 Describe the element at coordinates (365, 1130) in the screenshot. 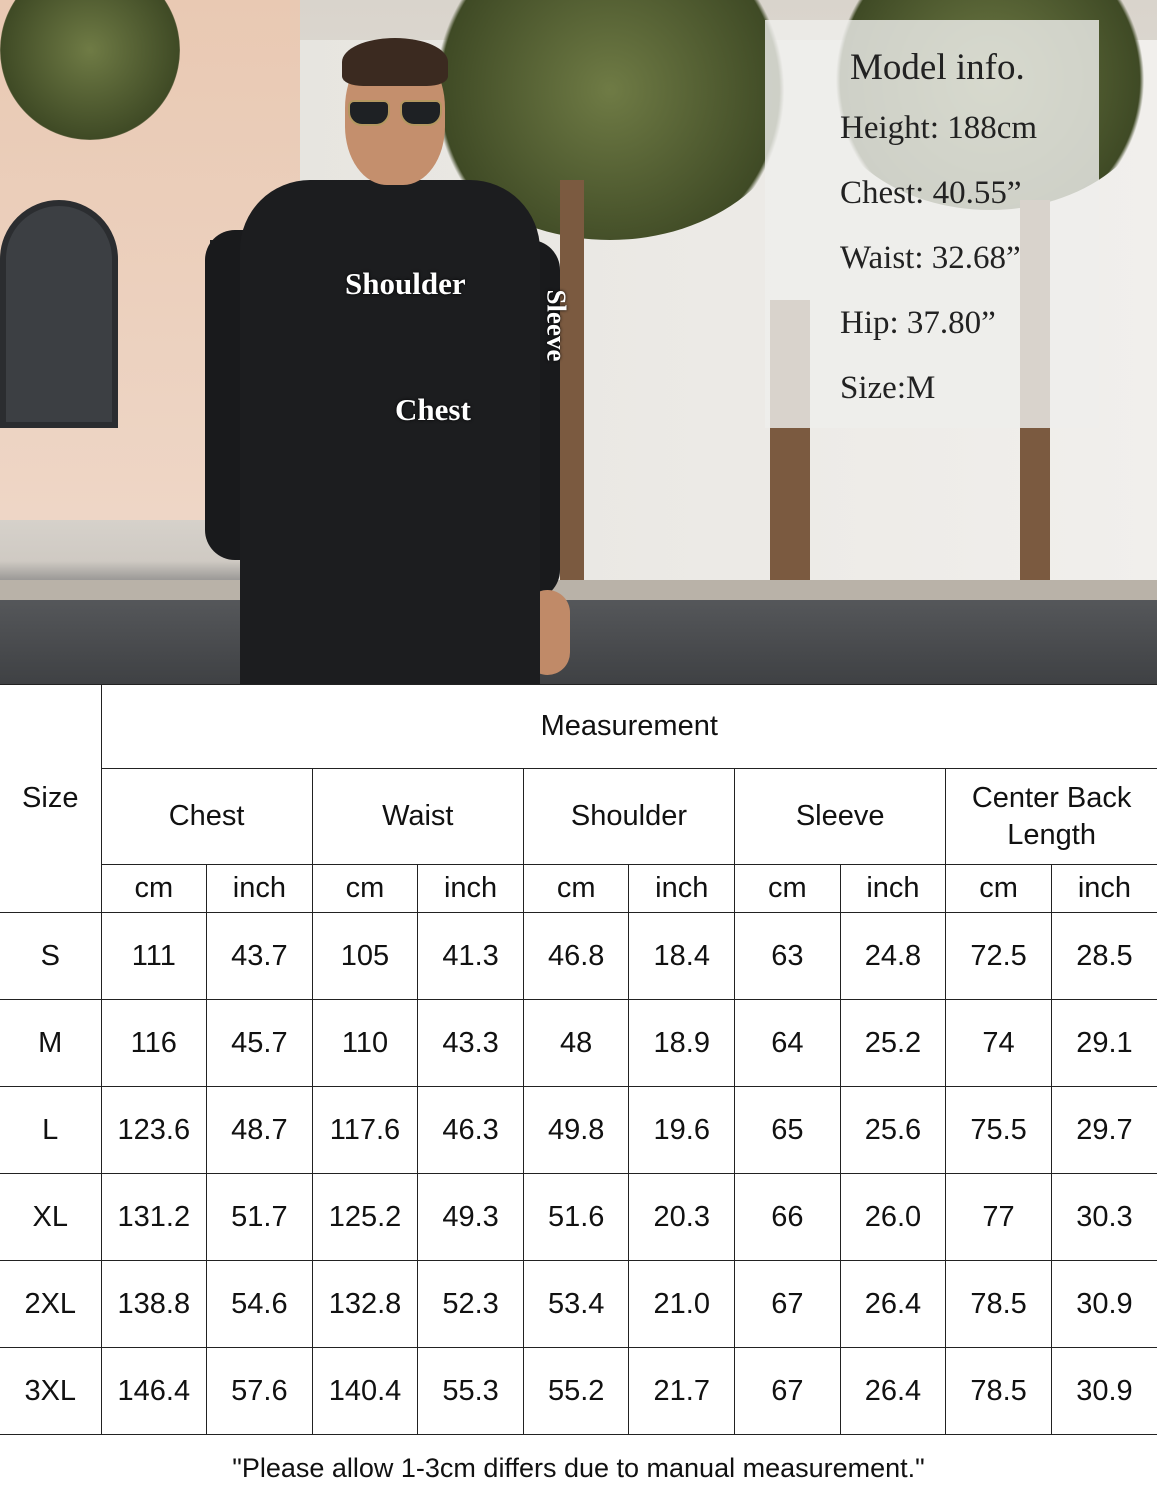

I see `value-cell: 117.6` at that location.